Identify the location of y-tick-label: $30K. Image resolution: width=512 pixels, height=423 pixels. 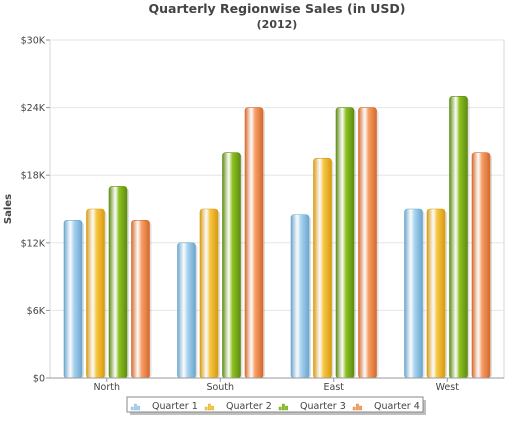
(33, 41).